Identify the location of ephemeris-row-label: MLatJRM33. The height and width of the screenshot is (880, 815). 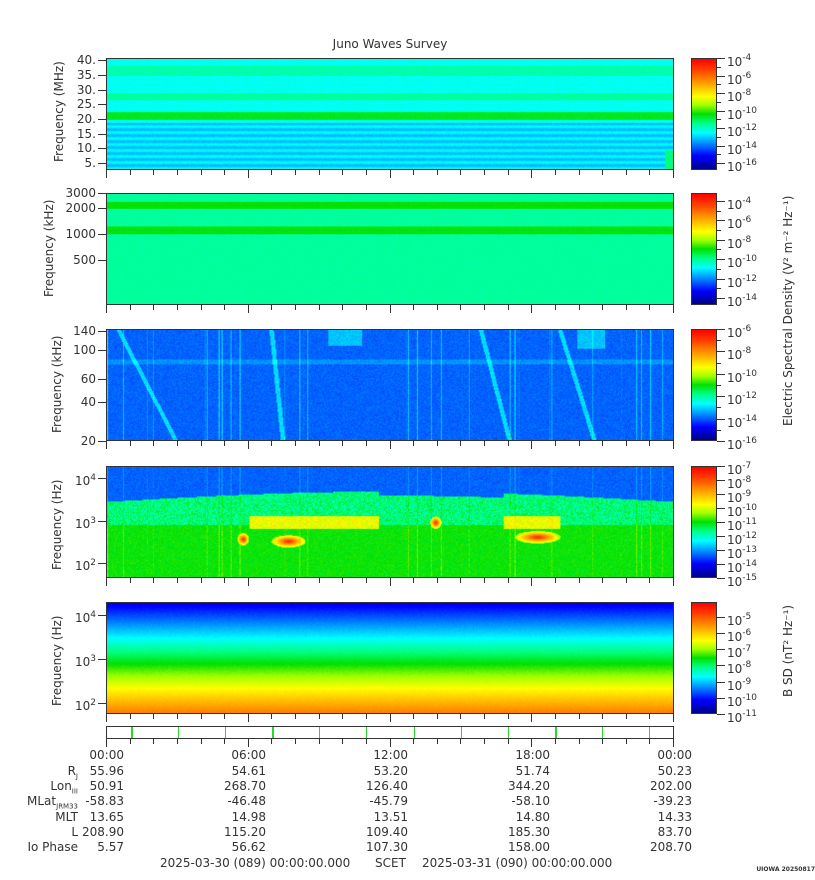
(52, 802).